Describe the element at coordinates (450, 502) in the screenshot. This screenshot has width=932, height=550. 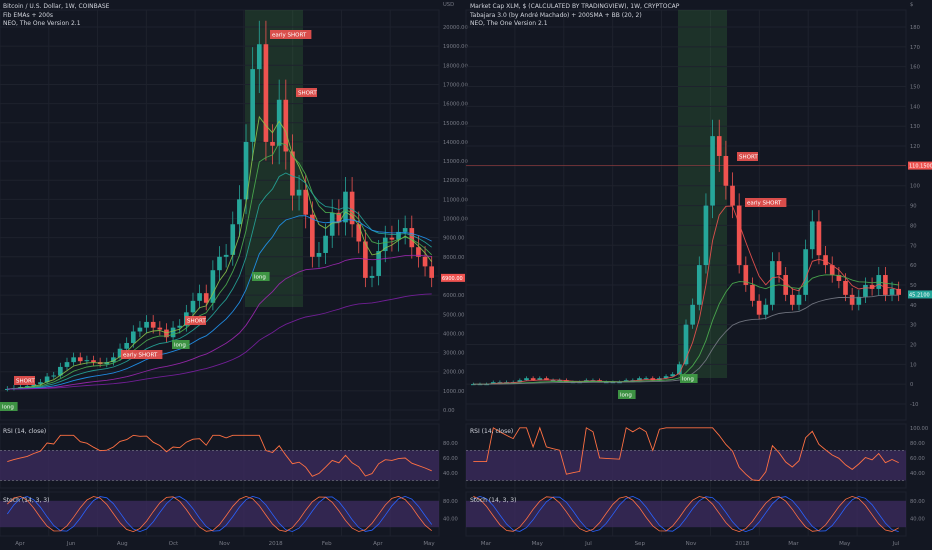
I see `left-stoch-tick: 80.00` at that location.